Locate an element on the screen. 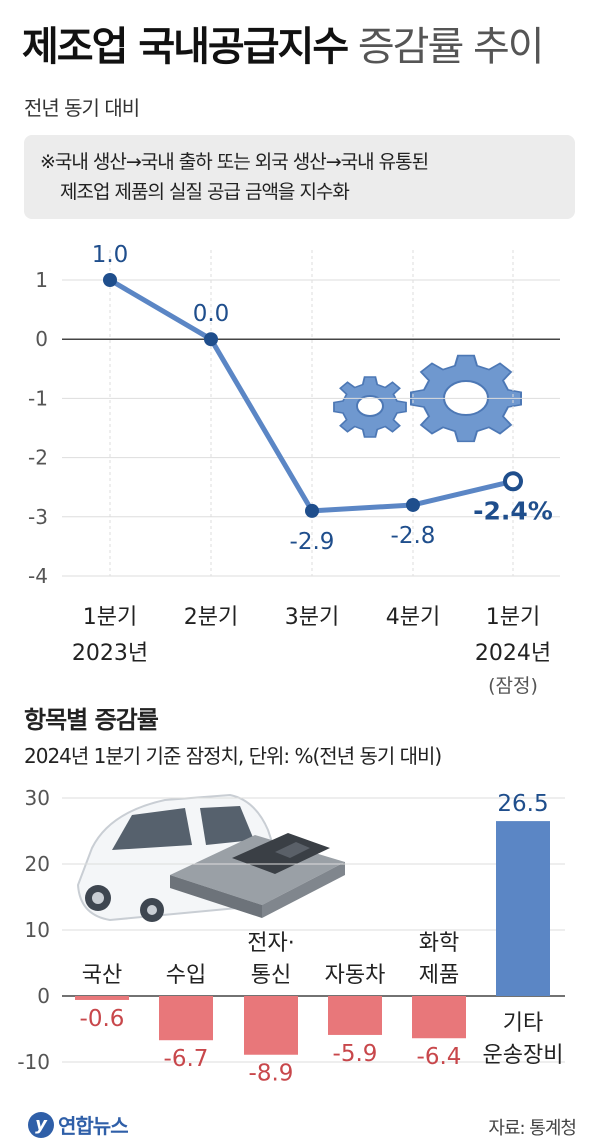 The height and width of the screenshot is (1141, 600). category-label: 기타 is located at coordinates (523, 1023).